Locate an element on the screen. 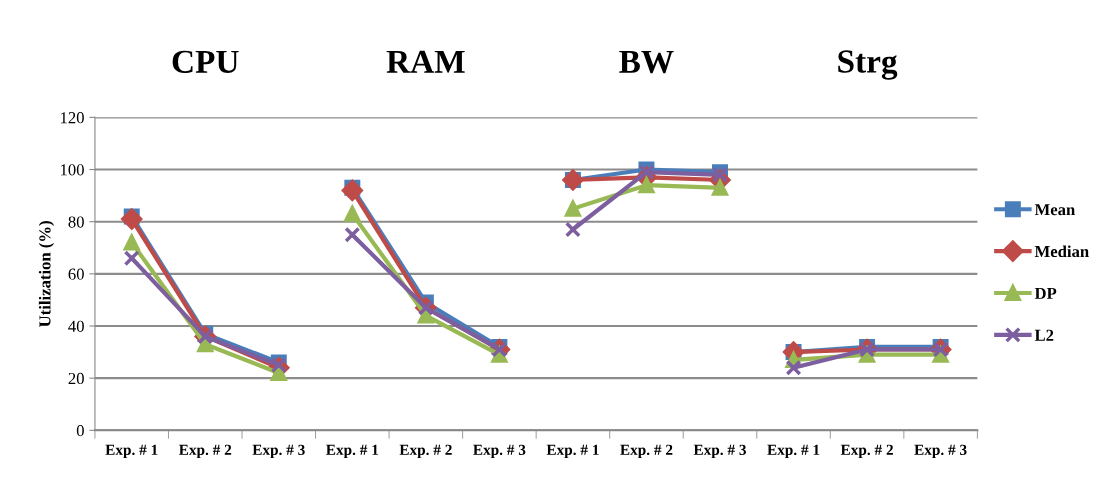 The width and height of the screenshot is (1117, 489). legend-label: DP is located at coordinates (1045, 293).